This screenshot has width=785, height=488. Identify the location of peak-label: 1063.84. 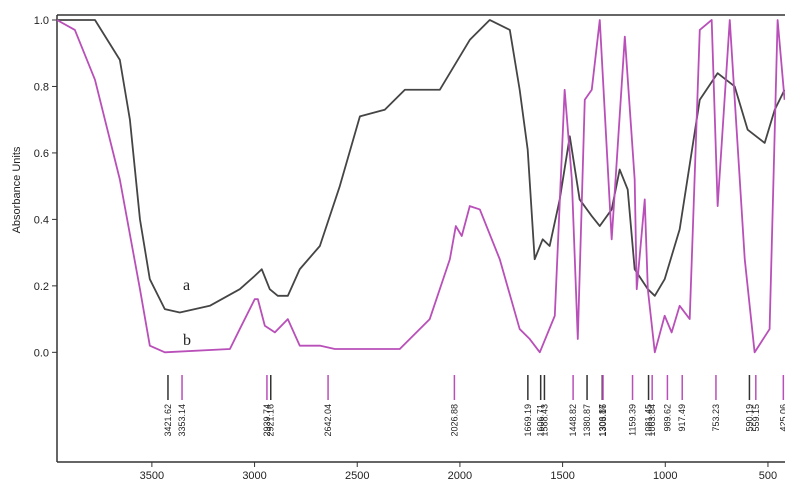
(652, 420).